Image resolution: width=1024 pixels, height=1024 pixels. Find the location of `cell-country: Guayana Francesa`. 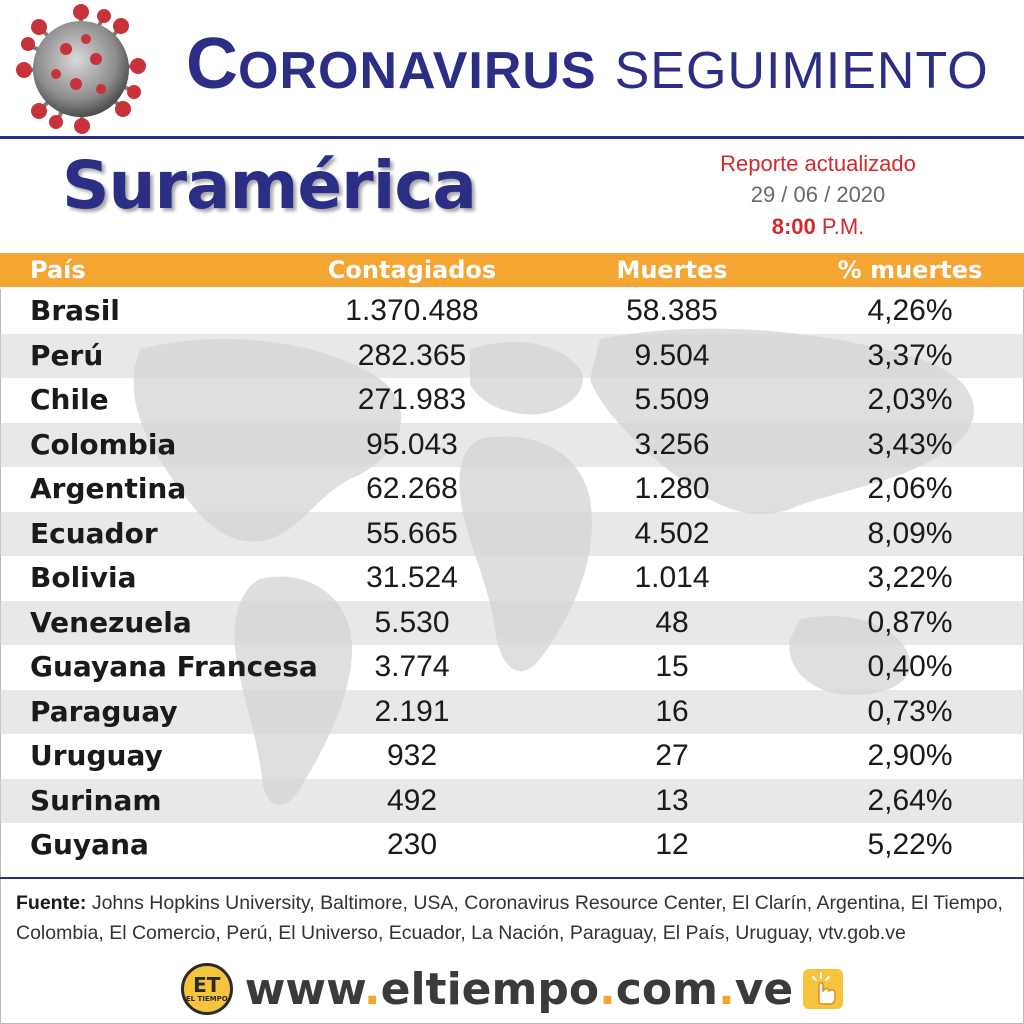

cell-country: Guayana Francesa is located at coordinates (174, 666).